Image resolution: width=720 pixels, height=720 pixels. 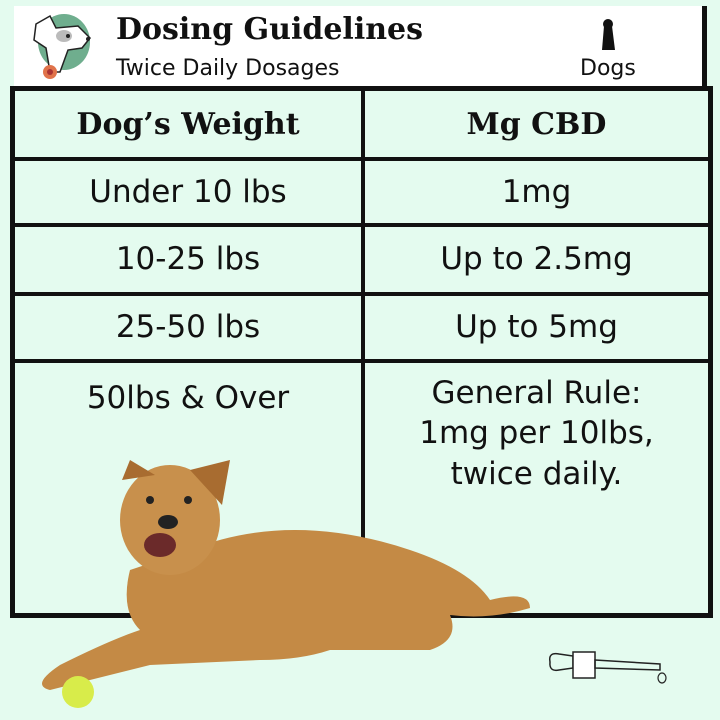 I want to click on table-cell-weight: Under 10 lbs, so click(x=188, y=191).